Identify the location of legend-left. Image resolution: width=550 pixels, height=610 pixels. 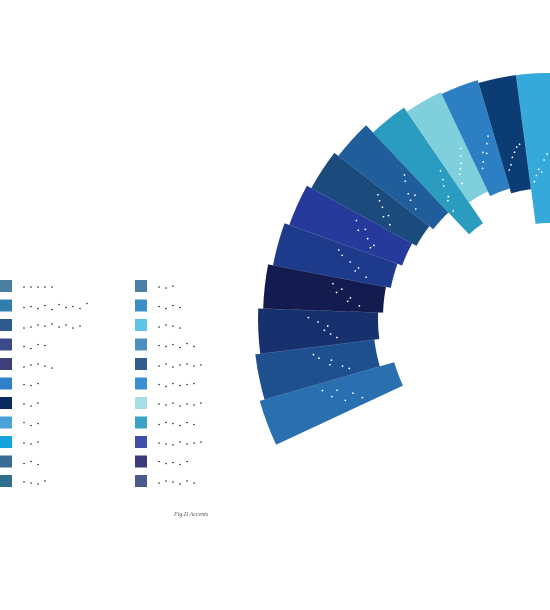
(44, 383).